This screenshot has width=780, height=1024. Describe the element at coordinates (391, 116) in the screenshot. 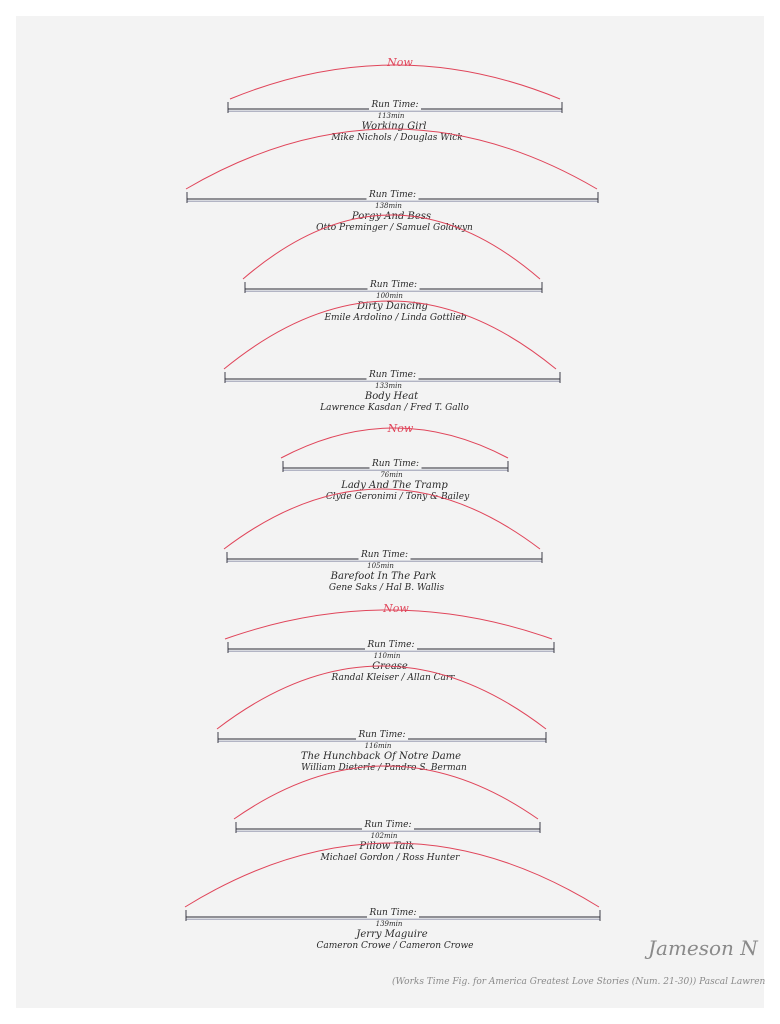

I see `runtime-value: 113min` at that location.